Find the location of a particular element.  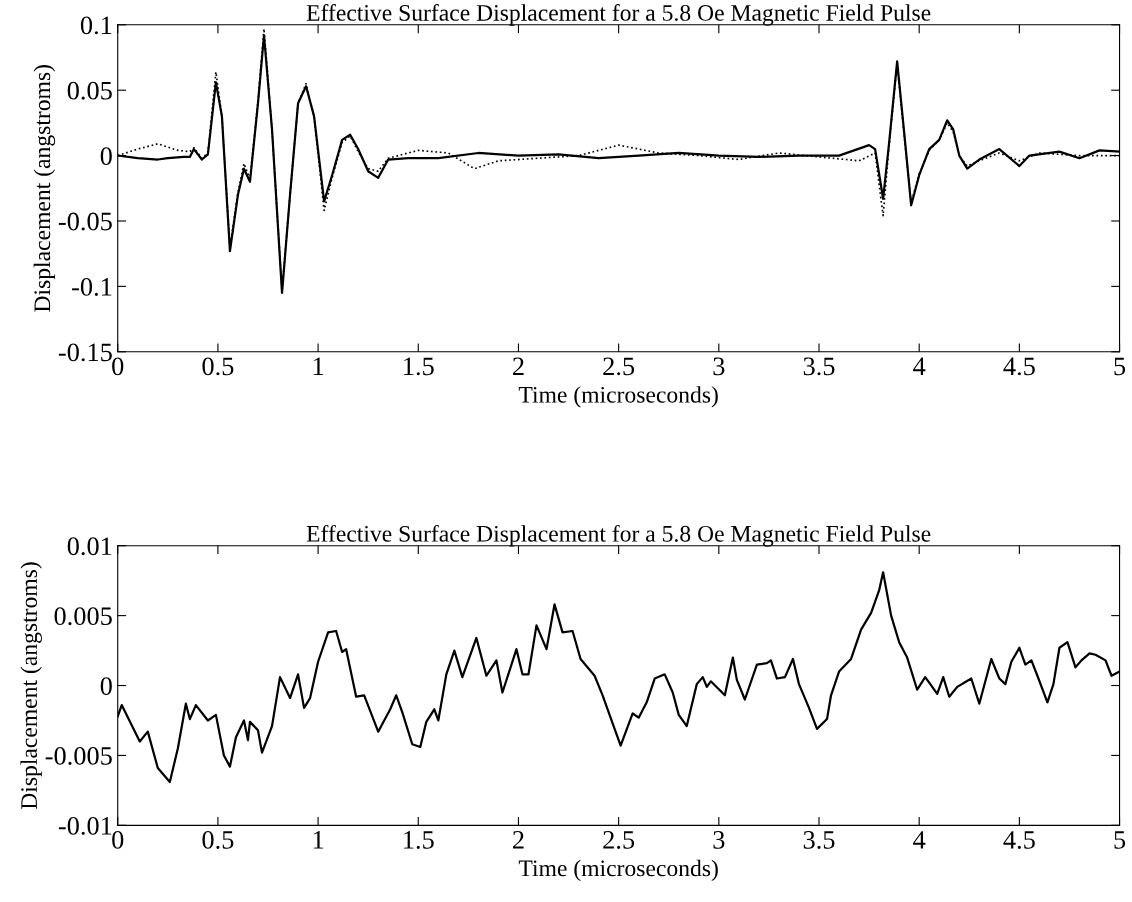

y-tick-label: -0.05 is located at coordinates (85, 221).